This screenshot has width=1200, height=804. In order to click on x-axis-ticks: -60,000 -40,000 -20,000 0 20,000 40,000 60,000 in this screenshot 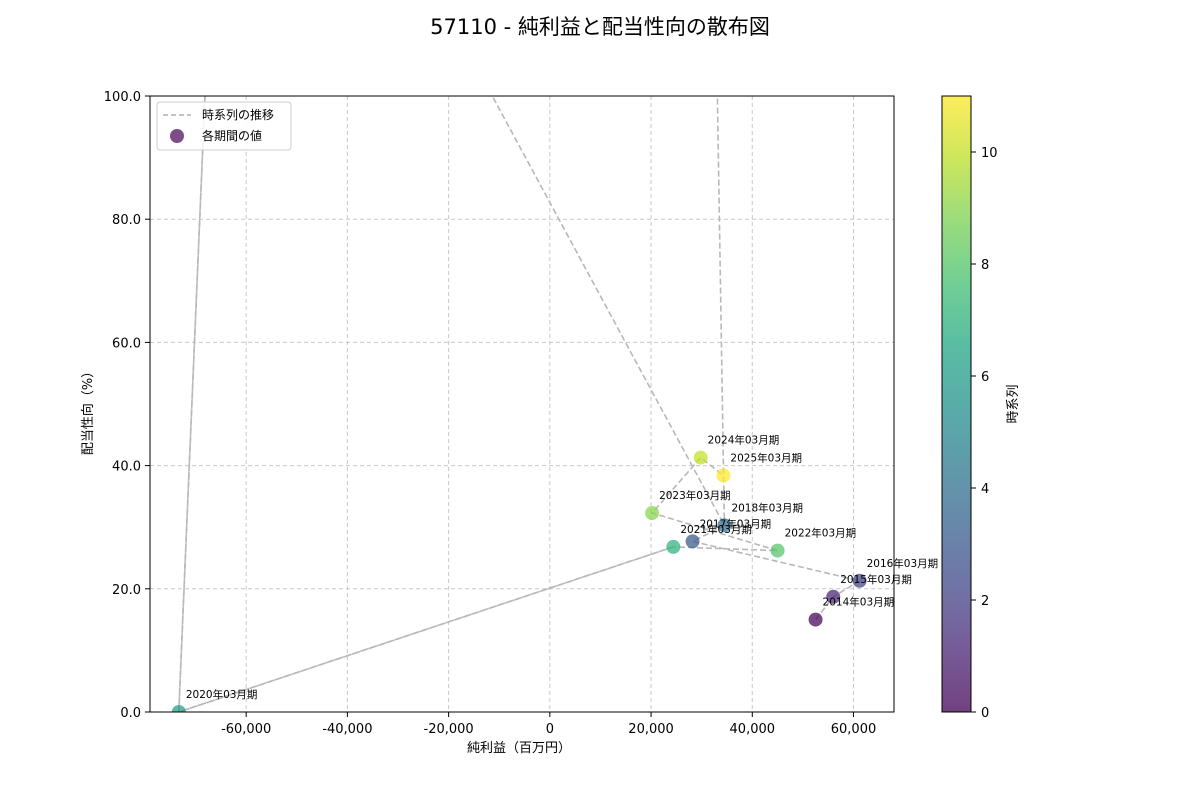, I will do `click(548, 724)`.